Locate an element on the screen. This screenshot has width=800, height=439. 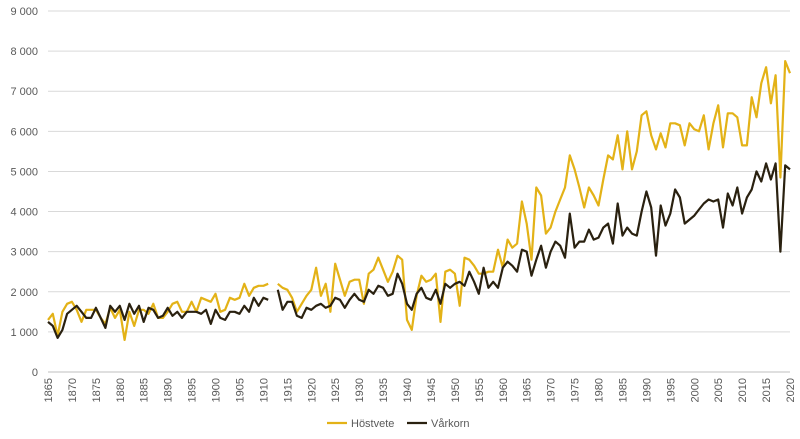
x-tick-label: 1870 is located at coordinates (73, 390).